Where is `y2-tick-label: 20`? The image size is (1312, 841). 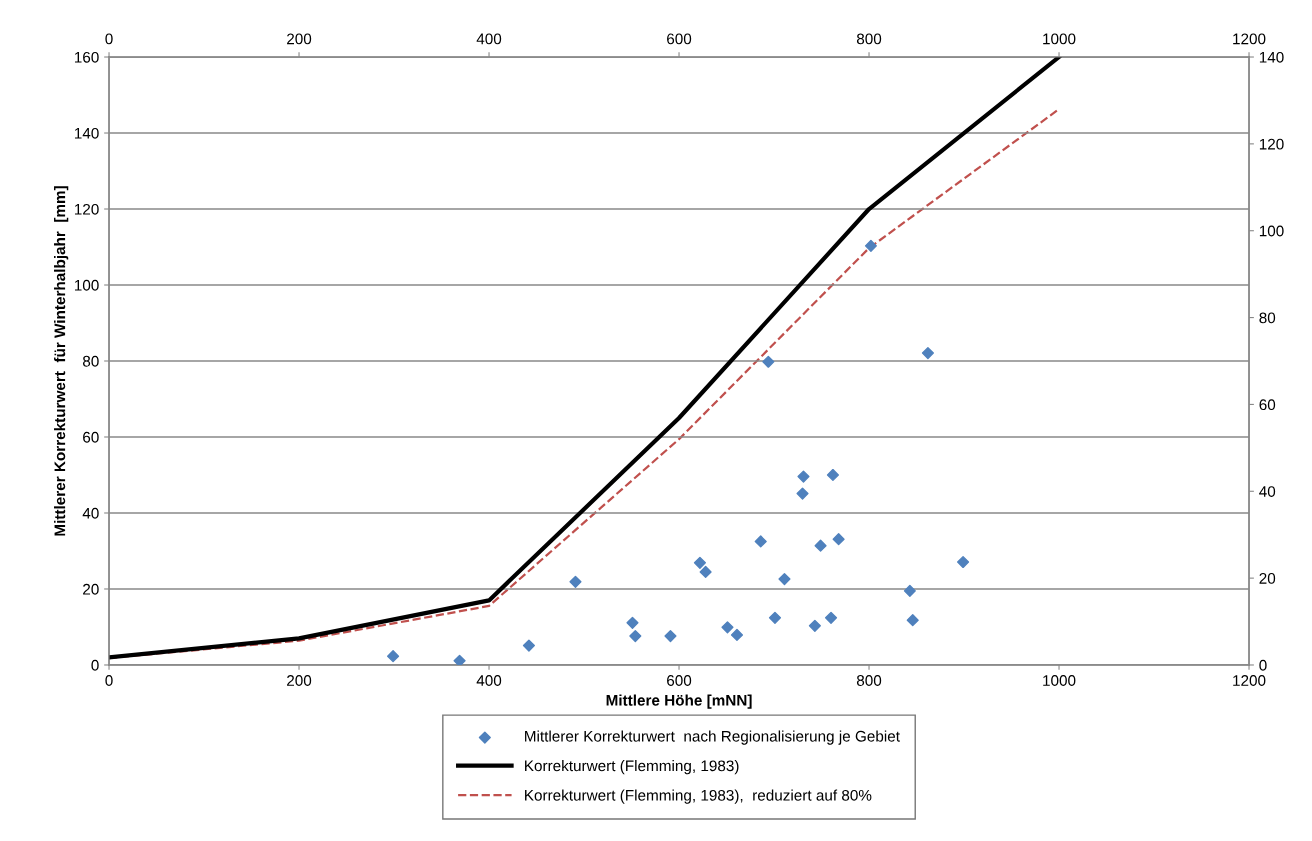
y2-tick-label: 20 is located at coordinates (1267, 578).